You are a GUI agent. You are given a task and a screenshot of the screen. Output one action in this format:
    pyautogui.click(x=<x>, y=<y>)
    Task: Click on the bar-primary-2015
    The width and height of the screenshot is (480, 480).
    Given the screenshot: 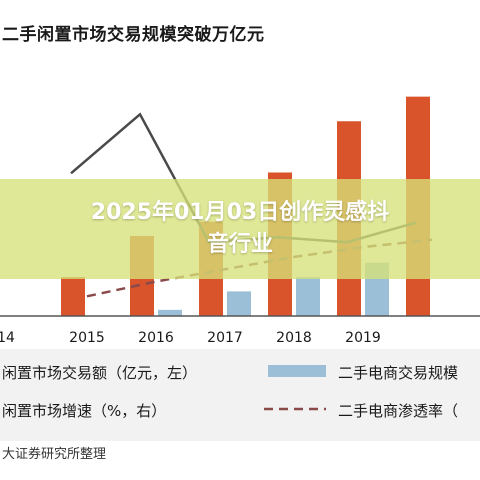 What is the action you would take?
    pyautogui.click(x=73, y=296)
    